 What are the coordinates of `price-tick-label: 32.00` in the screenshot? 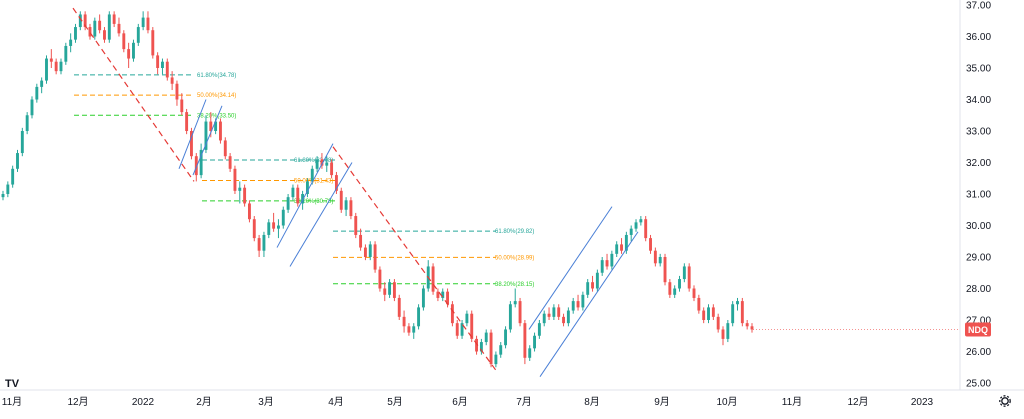 It's located at (978, 163).